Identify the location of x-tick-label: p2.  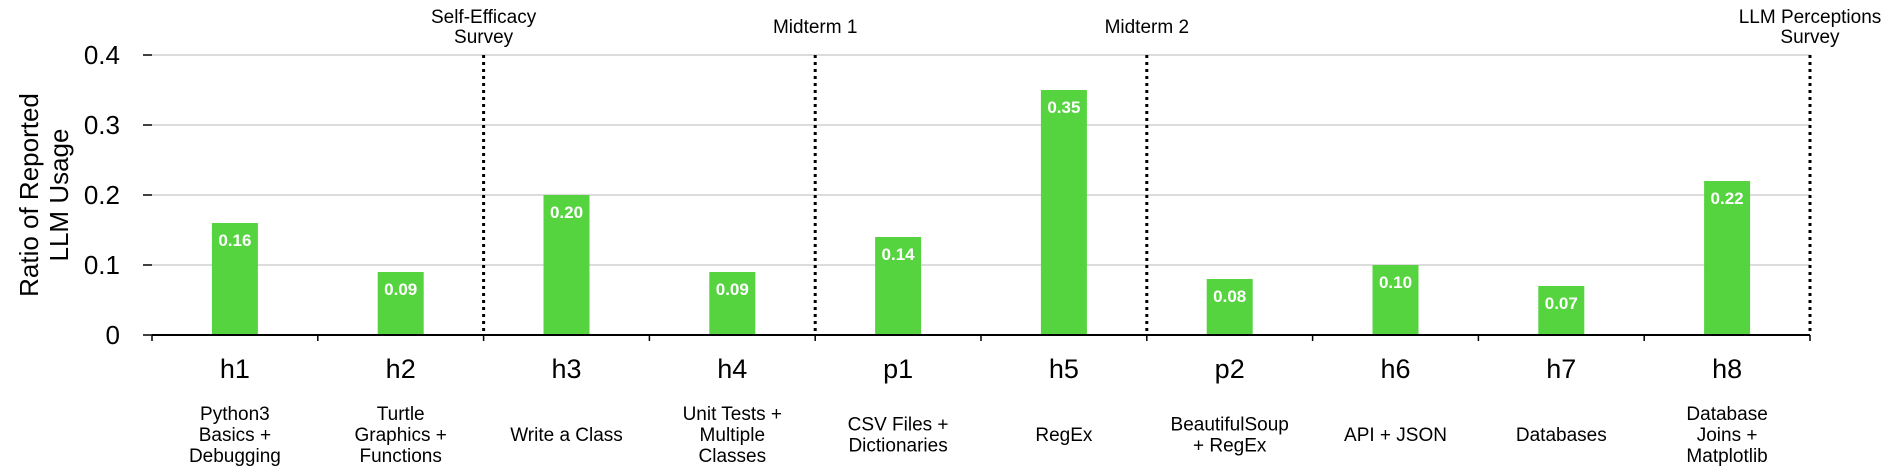
(1230, 369).